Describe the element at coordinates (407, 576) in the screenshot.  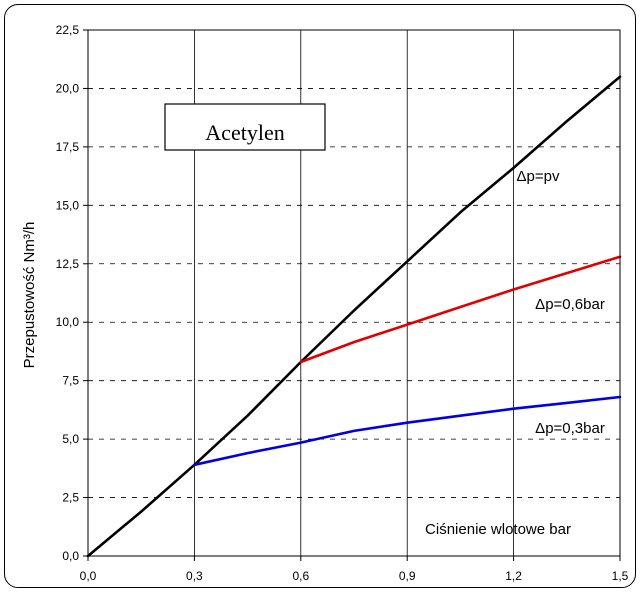
I see `x-tick-label: 0,9` at that location.